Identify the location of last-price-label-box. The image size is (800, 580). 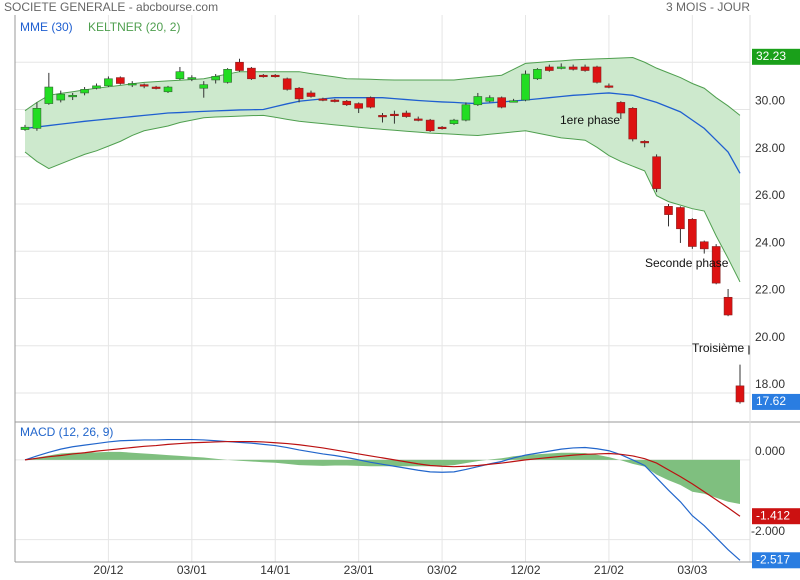
(776, 401).